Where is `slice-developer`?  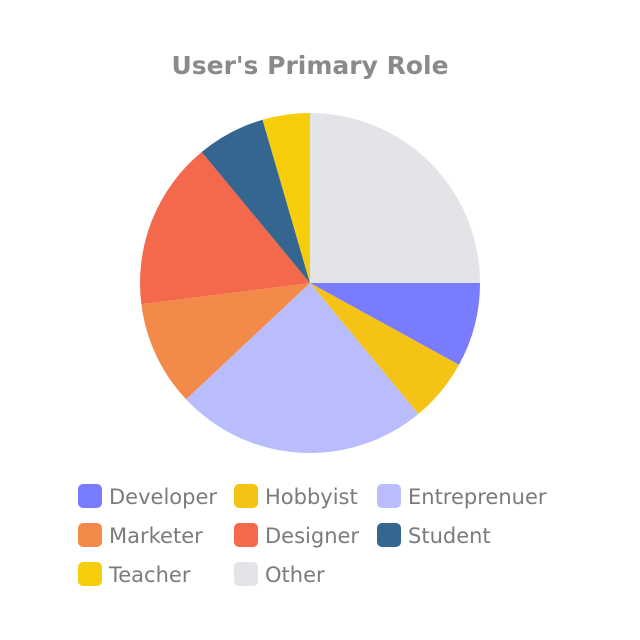 slice-developer is located at coordinates (395, 324).